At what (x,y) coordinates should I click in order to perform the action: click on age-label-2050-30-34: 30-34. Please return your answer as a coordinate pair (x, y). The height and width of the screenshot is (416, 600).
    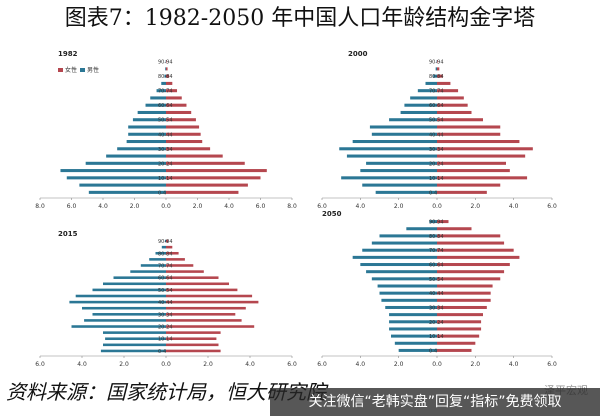
    Looking at the image, I should click on (436, 308).